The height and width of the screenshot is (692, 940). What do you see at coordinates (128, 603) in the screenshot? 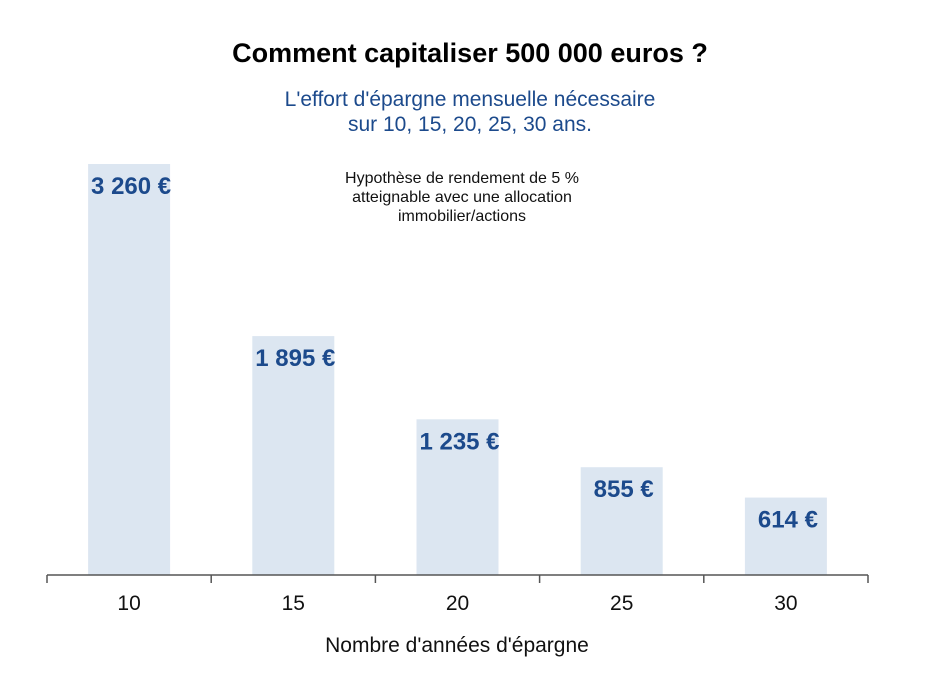
I see `x-tick-label-10: 10` at bounding box center [128, 603].